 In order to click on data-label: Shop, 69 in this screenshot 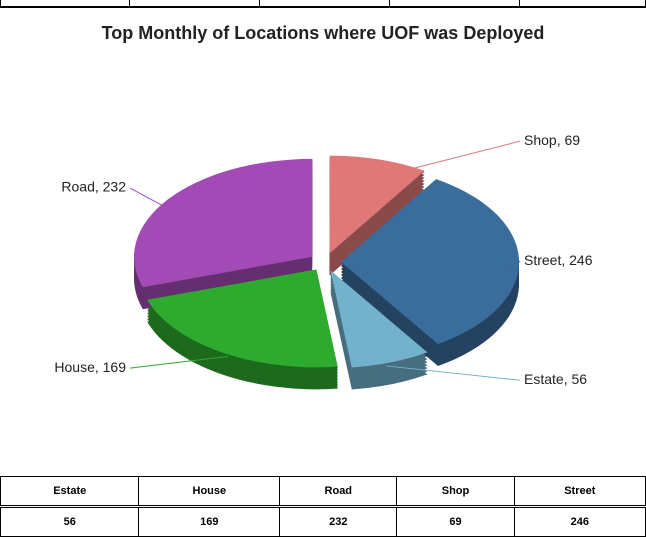, I will do `click(552, 140)`.